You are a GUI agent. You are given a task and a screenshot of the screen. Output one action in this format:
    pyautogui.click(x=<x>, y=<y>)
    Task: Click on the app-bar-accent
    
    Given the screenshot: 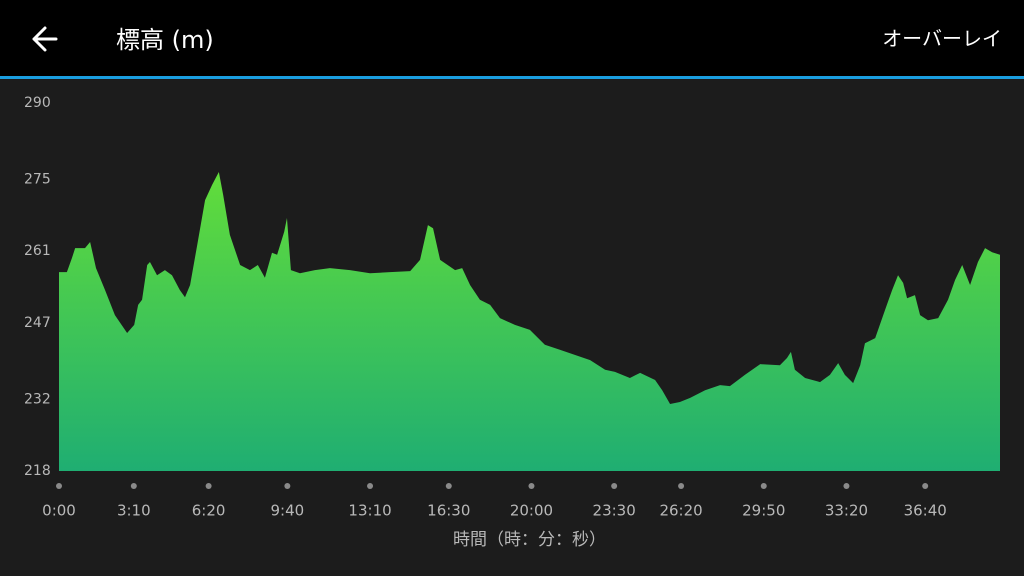 What is the action you would take?
    pyautogui.click(x=512, y=77)
    